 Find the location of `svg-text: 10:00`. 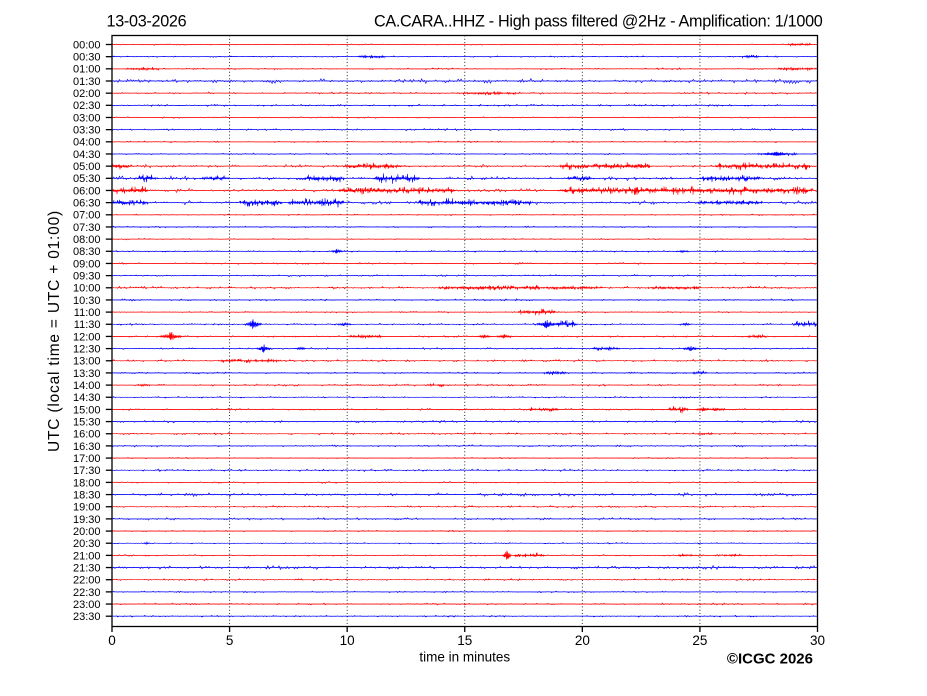

svg-text: 10:00 is located at coordinates (87, 289).